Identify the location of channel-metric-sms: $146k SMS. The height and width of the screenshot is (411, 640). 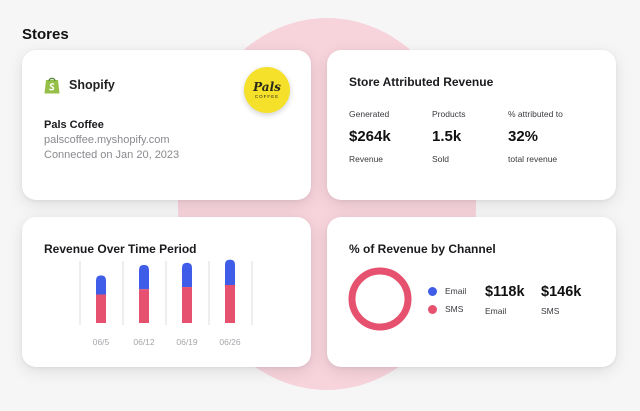
(561, 300).